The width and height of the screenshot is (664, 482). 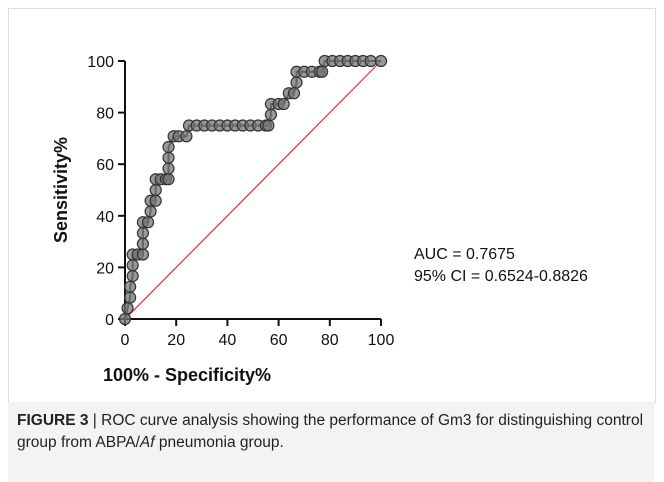 I want to click on y-axis-label: Sensitivity%, so click(x=61, y=190).